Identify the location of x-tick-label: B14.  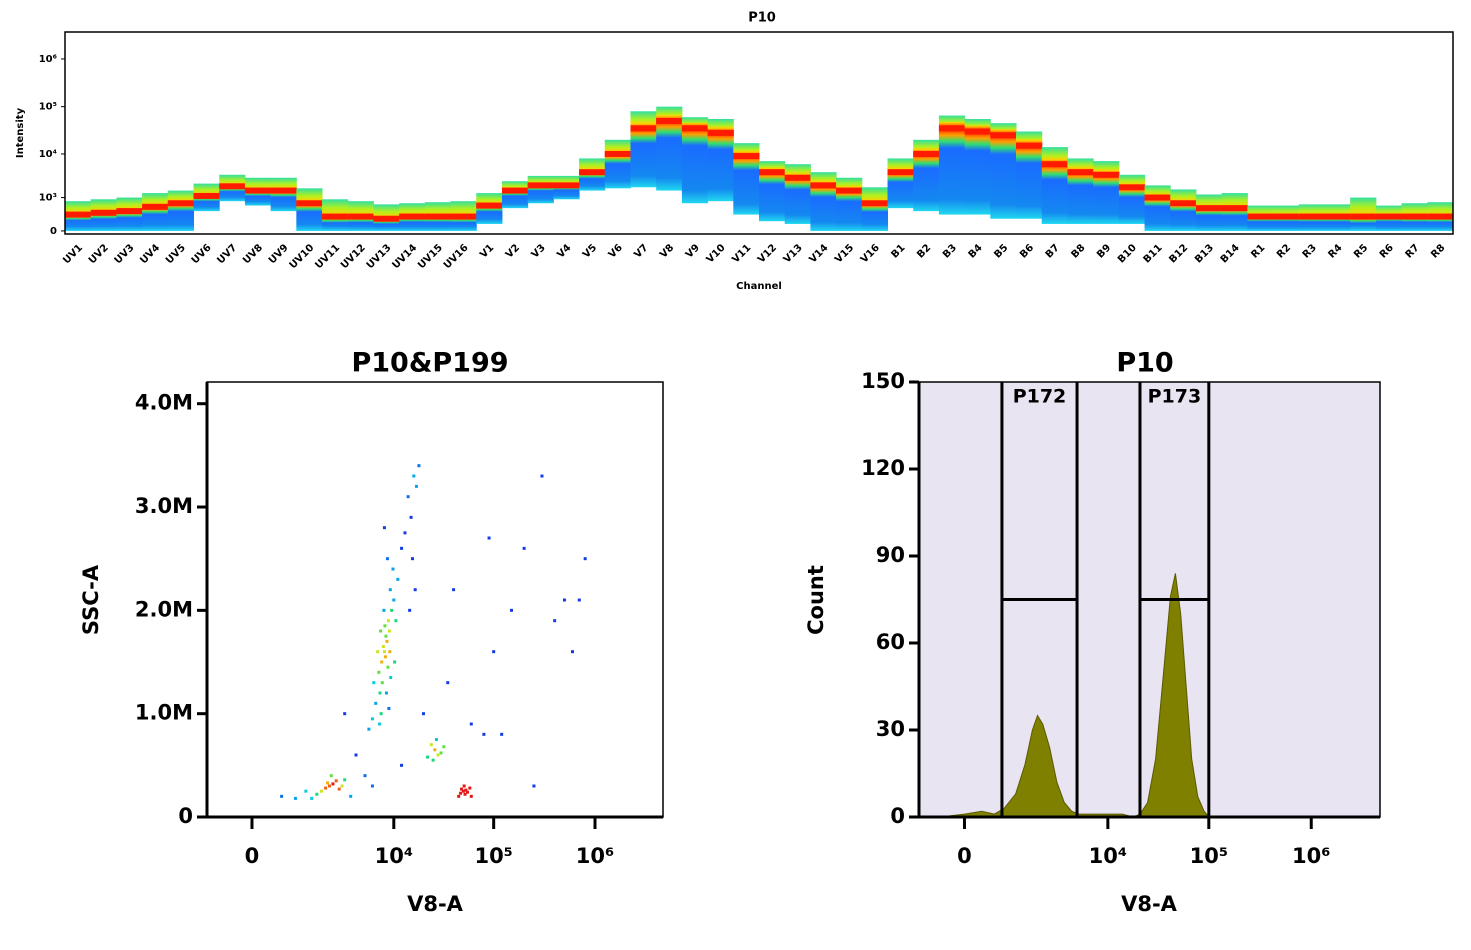
(1230, 253).